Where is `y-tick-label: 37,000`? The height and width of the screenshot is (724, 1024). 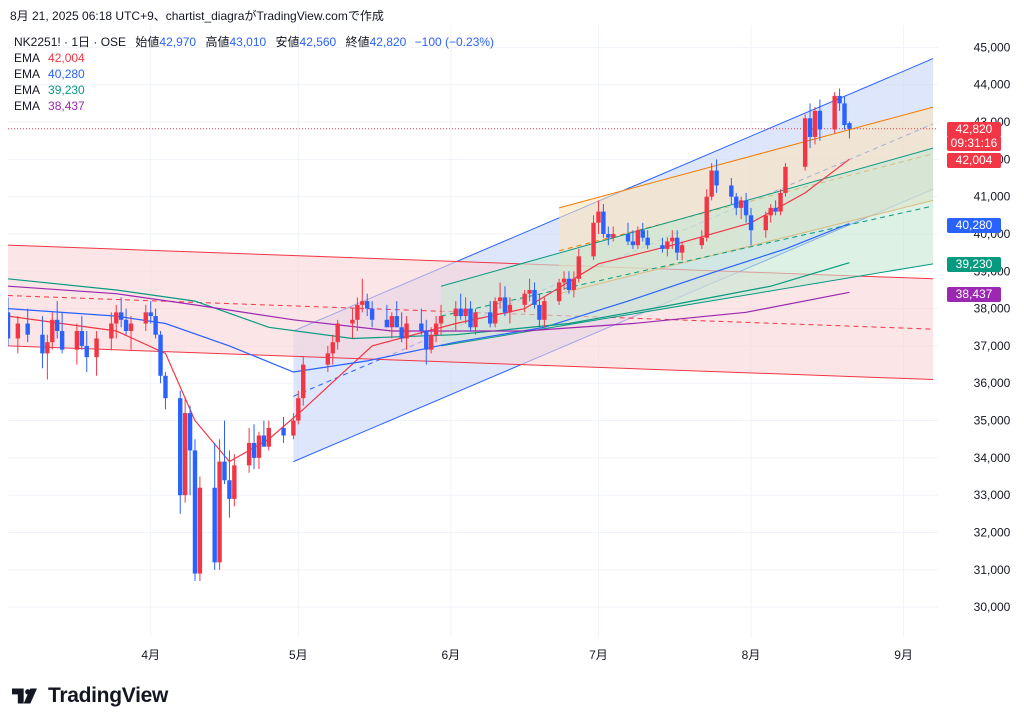 y-tick-label: 37,000 is located at coordinates (992, 346).